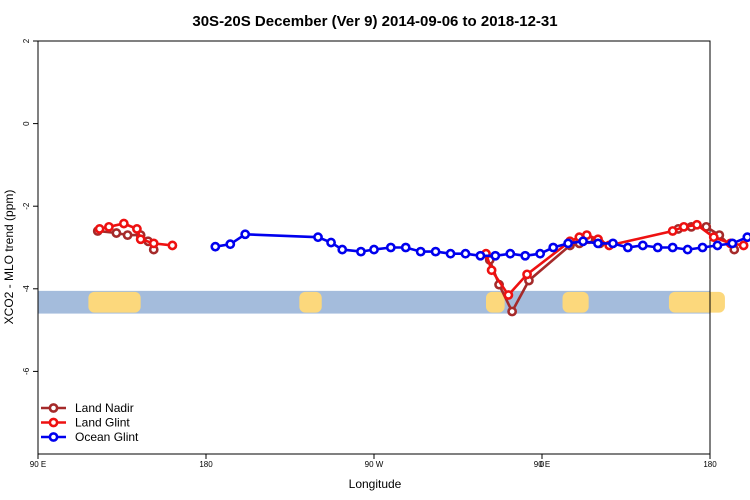 This screenshot has height=500, width=750. Describe the element at coordinates (9, 257) in the screenshot. I see `y-axis-label: XCO2 - MLO trend (ppm)` at that location.